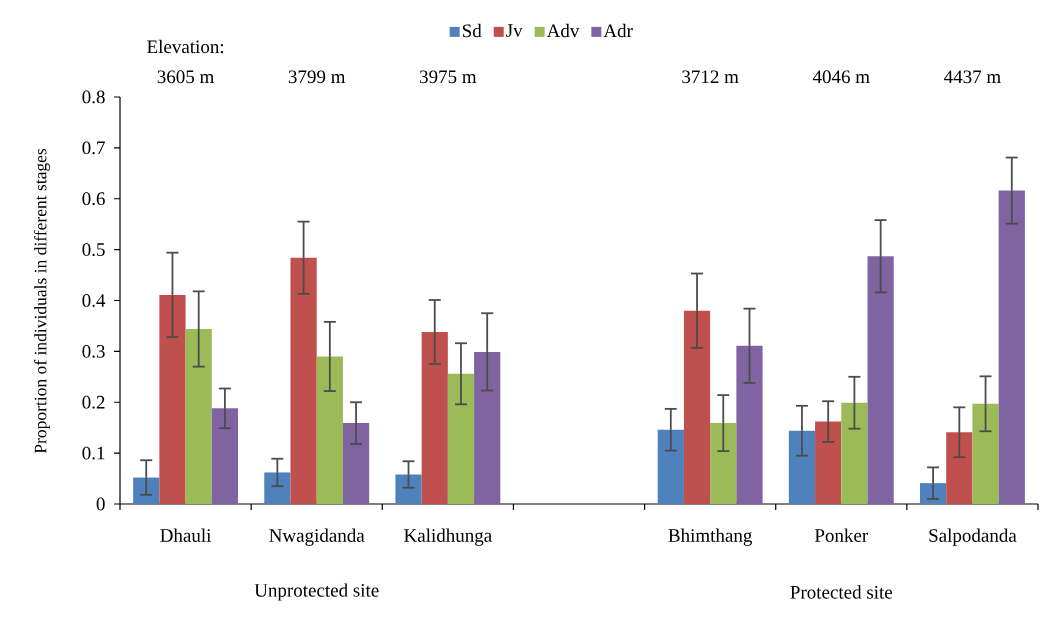  I want to click on text: 3975 m, so click(448, 77).